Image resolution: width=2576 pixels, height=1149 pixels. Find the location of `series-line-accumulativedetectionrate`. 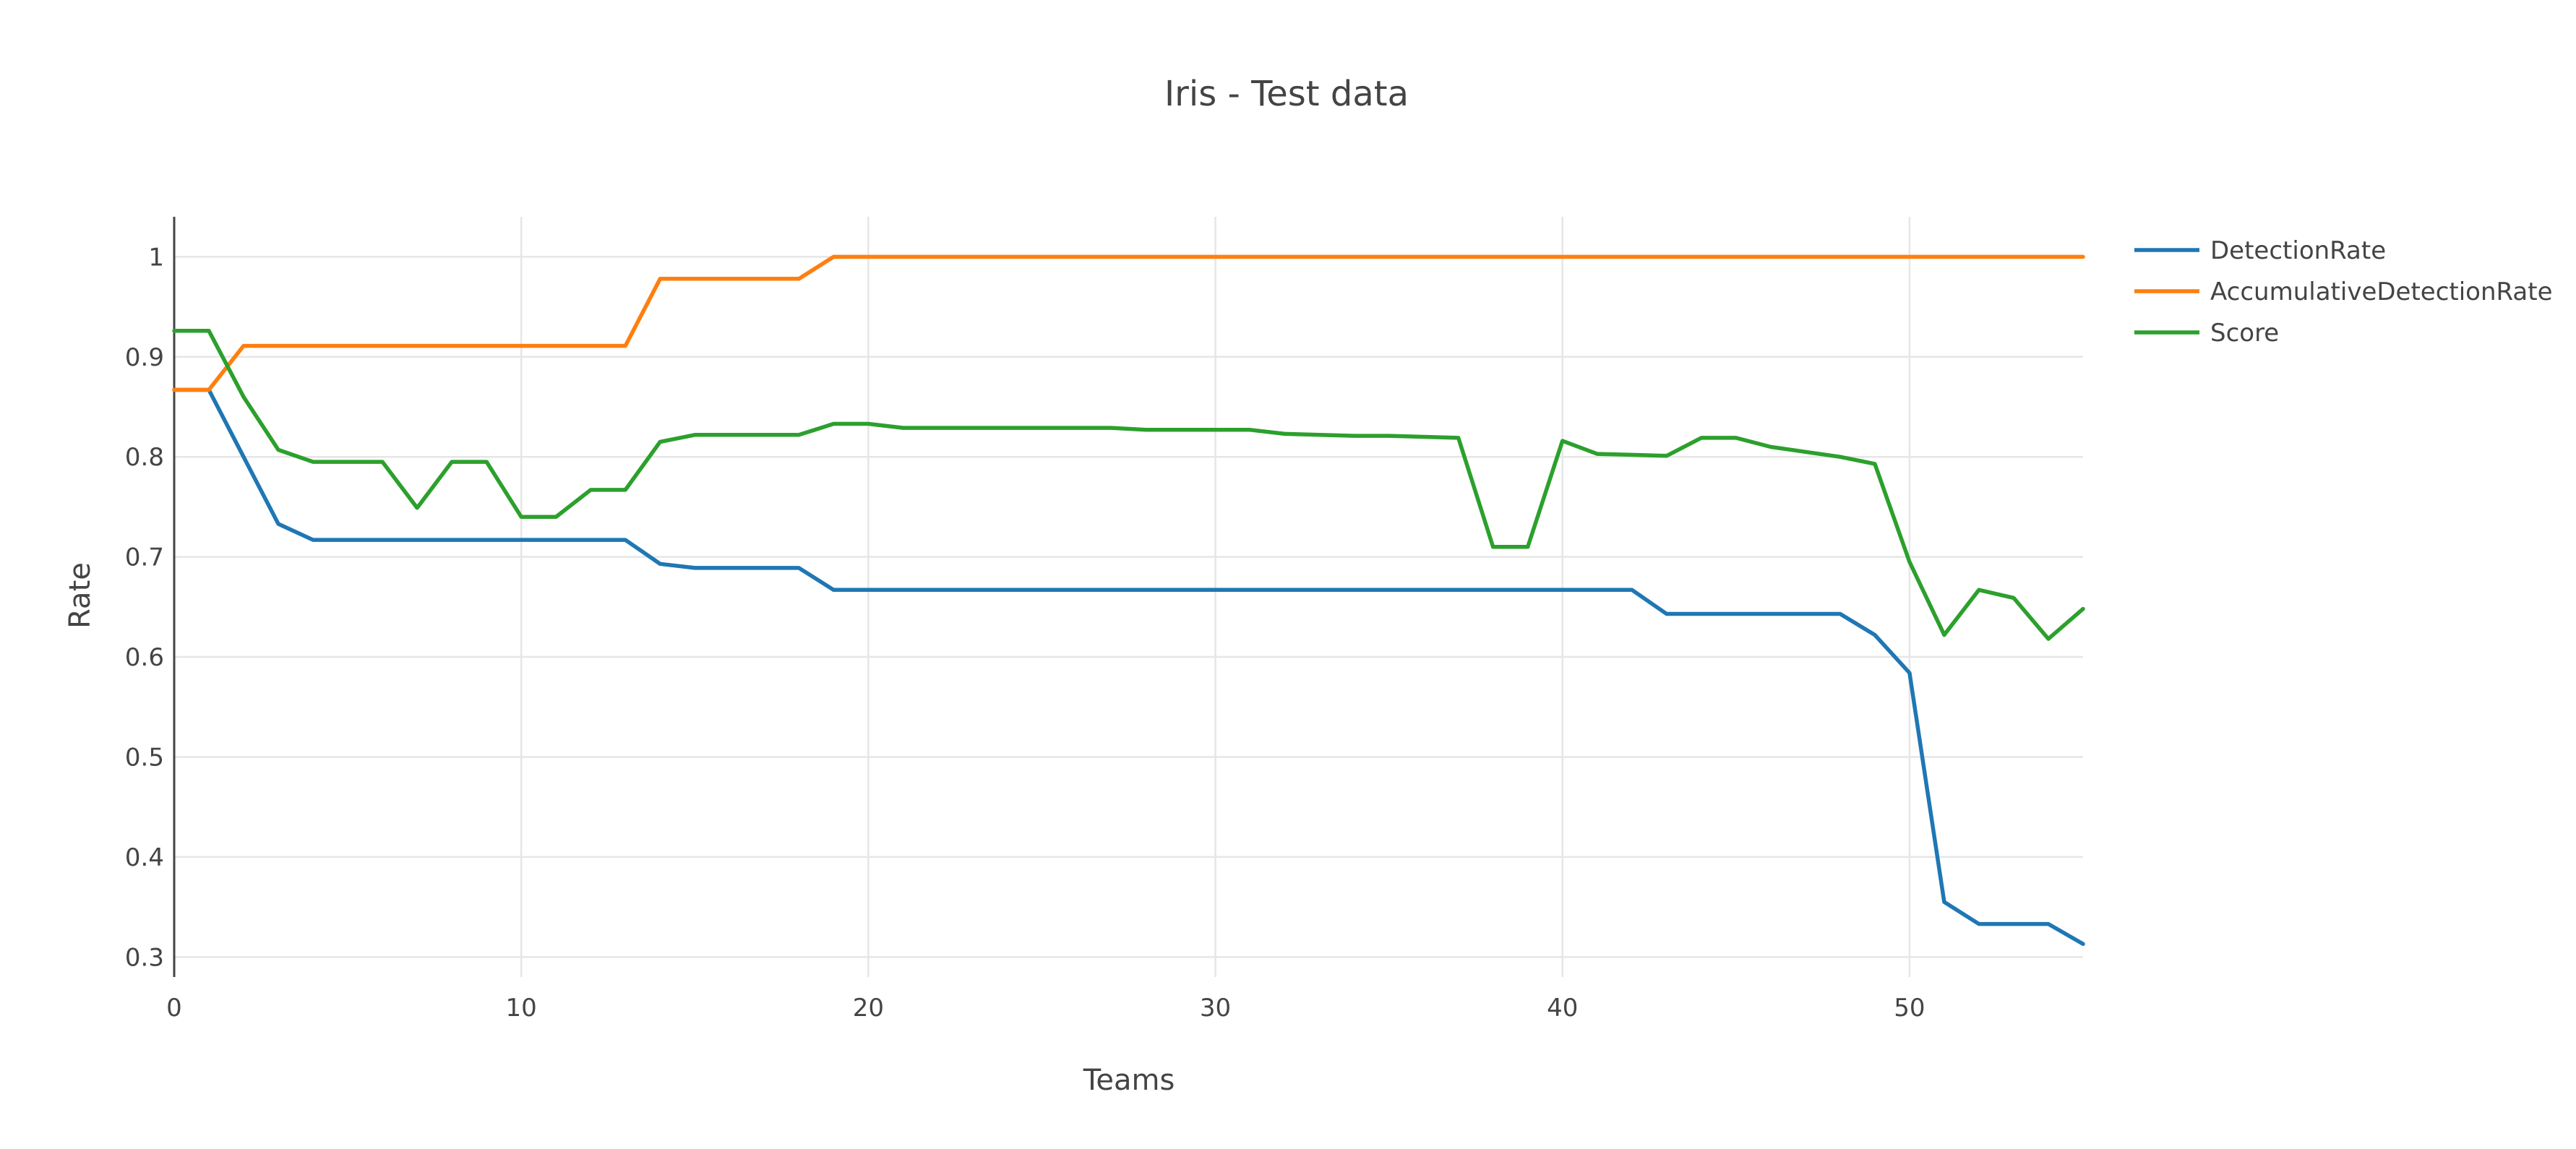

series-line-accumulativedetectionrate is located at coordinates (1129, 323).